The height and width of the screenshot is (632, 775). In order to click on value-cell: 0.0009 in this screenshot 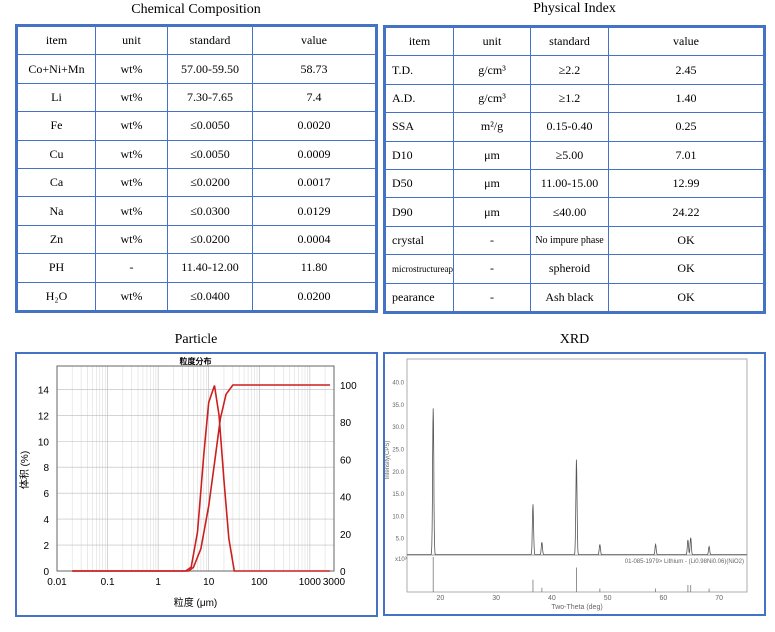, I will do `click(314, 154)`.